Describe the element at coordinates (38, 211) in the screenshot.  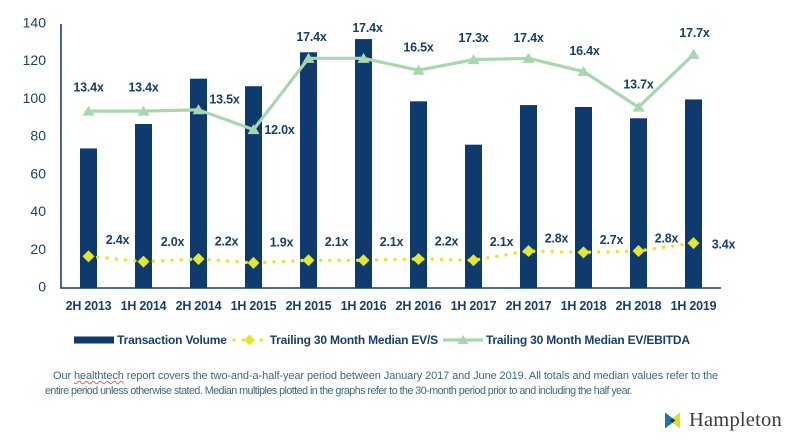
I see `y-tick-label: 40` at that location.